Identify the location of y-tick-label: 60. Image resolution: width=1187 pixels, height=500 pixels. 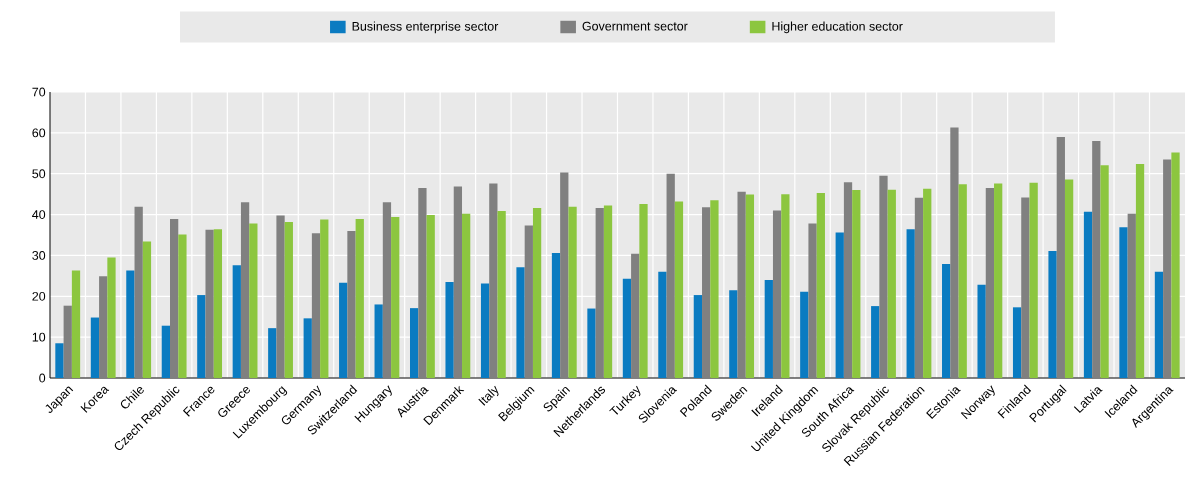
(39, 133).